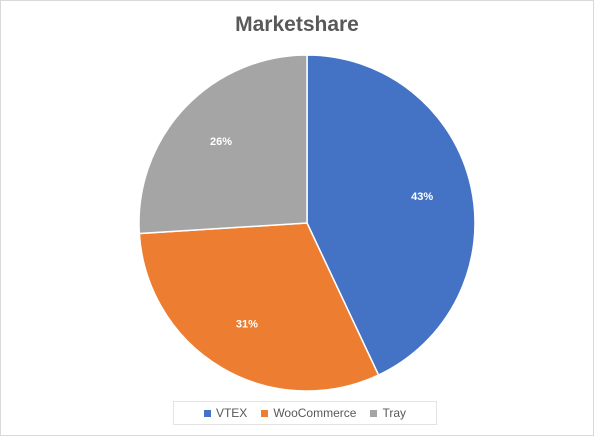 The image size is (594, 436). I want to click on legend-item-tray: Tray, so click(388, 413).